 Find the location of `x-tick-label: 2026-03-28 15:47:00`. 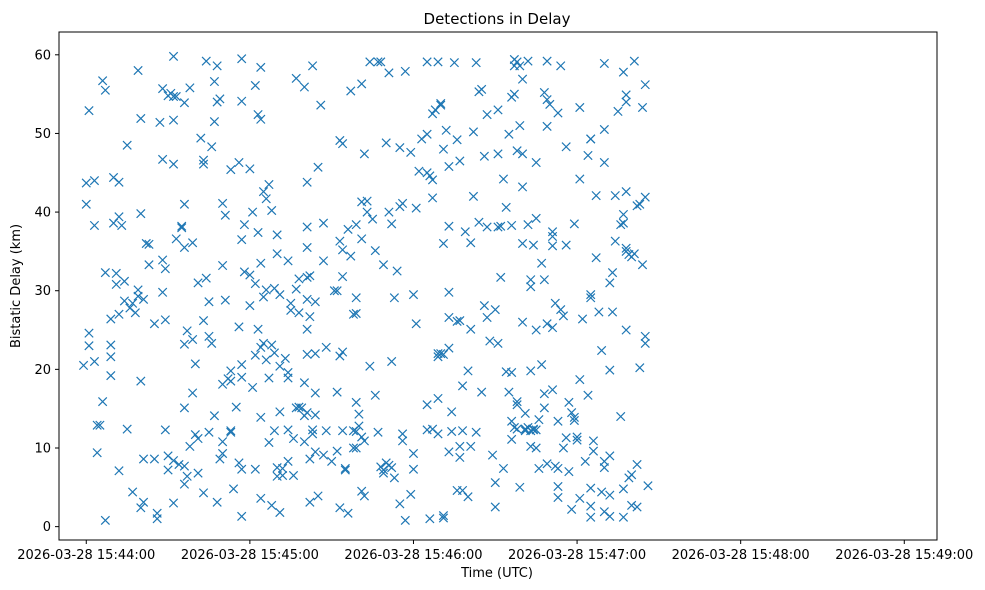

x-tick-label: 2026-03-28 15:47:00 is located at coordinates (577, 555).